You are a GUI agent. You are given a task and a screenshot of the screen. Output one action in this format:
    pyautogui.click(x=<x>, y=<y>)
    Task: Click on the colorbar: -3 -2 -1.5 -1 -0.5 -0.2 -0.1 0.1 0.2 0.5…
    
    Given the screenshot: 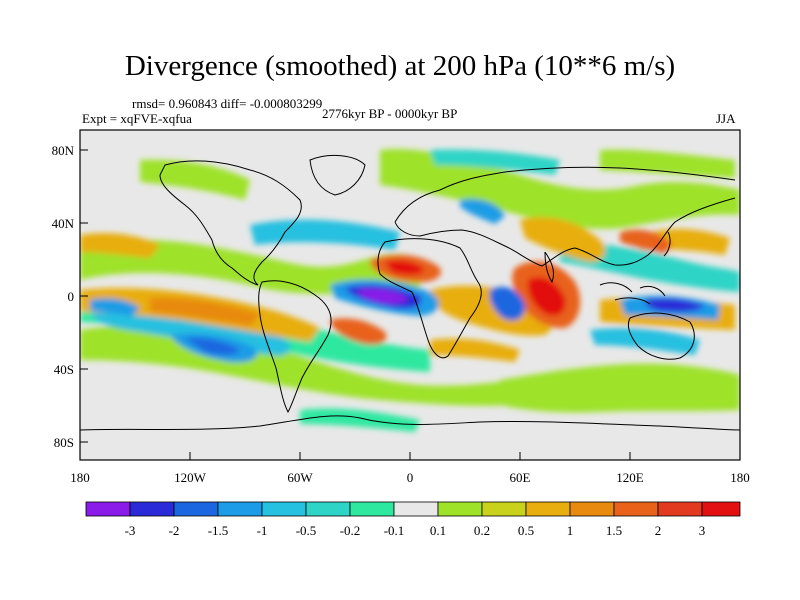 What is the action you would take?
    pyautogui.click(x=413, y=519)
    